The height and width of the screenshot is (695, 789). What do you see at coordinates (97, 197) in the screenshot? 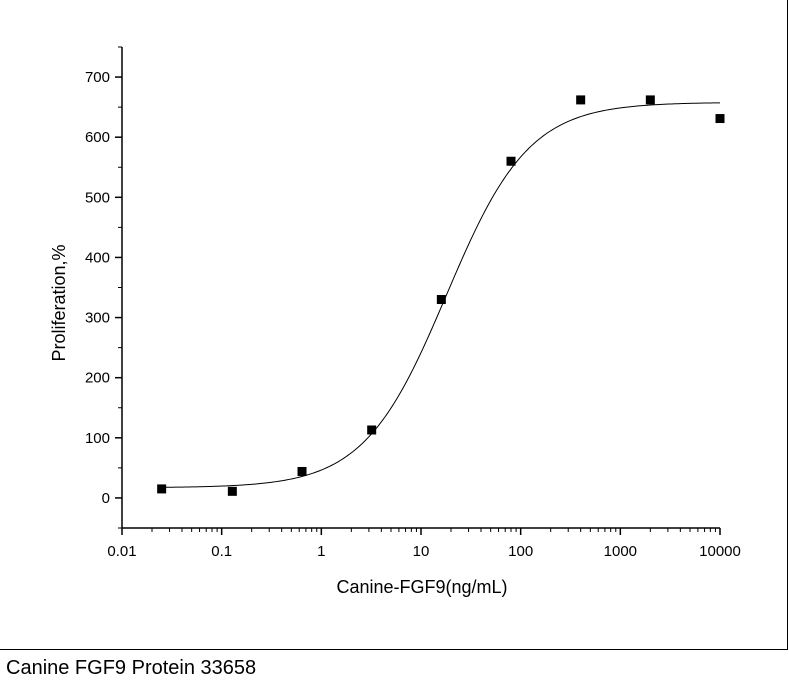
I see `y-tick-label: 500` at bounding box center [97, 197].